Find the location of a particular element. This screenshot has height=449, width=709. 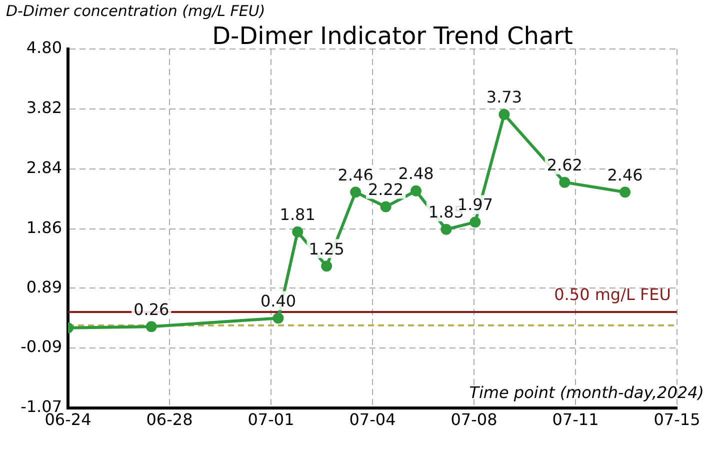

y-tick-label: -0.09 is located at coordinates (41, 346).